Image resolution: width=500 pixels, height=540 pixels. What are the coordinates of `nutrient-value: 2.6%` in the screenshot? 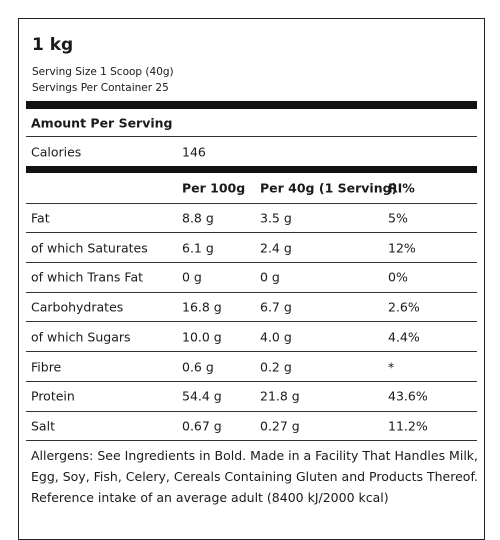 It's located at (404, 307).